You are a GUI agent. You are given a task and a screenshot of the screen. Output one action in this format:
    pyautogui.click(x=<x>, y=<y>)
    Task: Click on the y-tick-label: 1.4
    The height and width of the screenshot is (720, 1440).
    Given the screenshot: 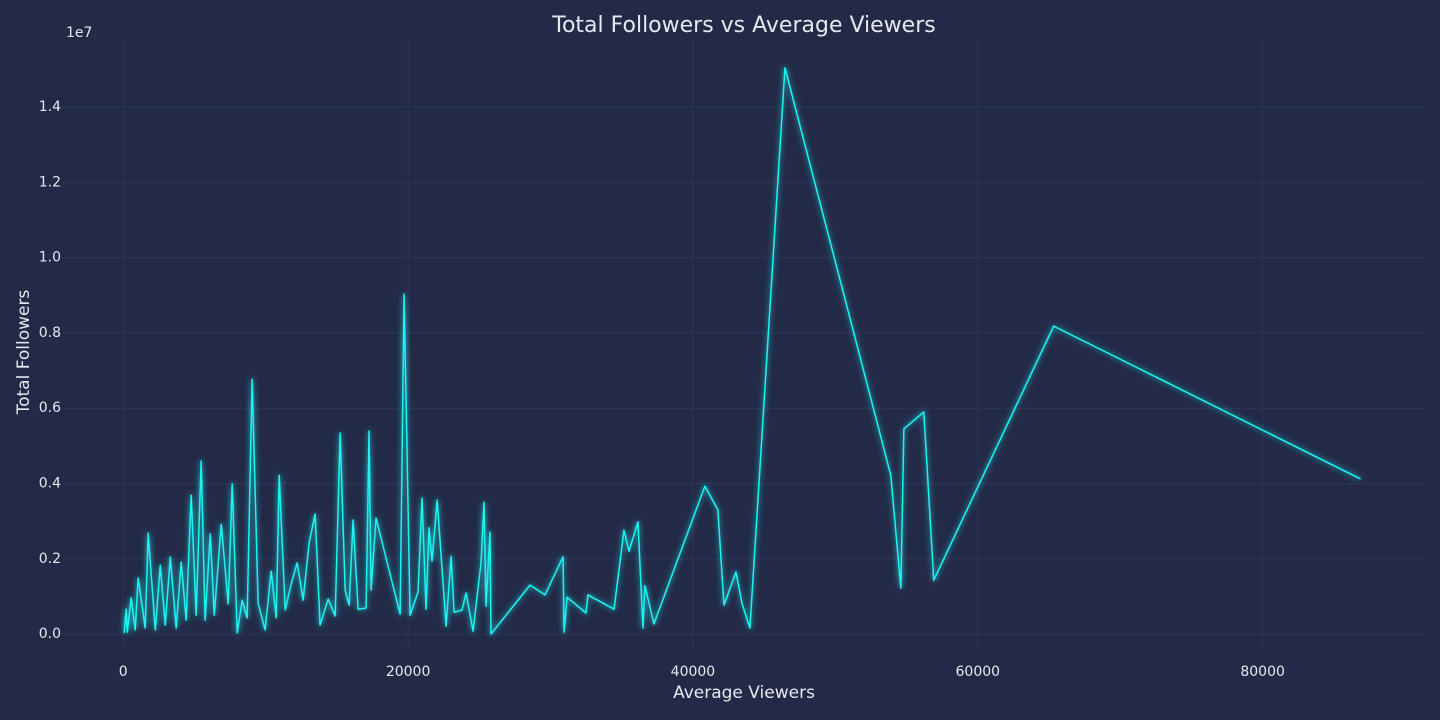 What is the action you would take?
    pyautogui.click(x=50, y=107)
    